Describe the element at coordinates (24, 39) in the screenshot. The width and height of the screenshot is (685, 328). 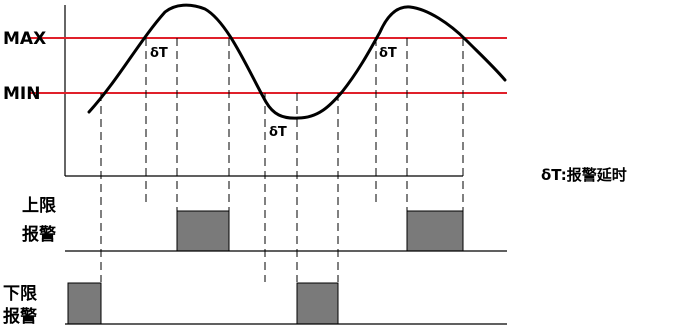
I see `max-label: MAX` at that location.